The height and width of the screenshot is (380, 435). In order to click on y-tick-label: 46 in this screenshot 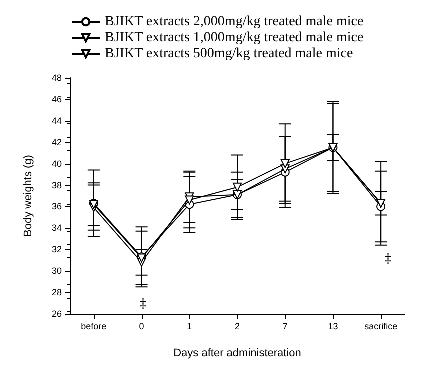, I will do `click(57, 99)`.